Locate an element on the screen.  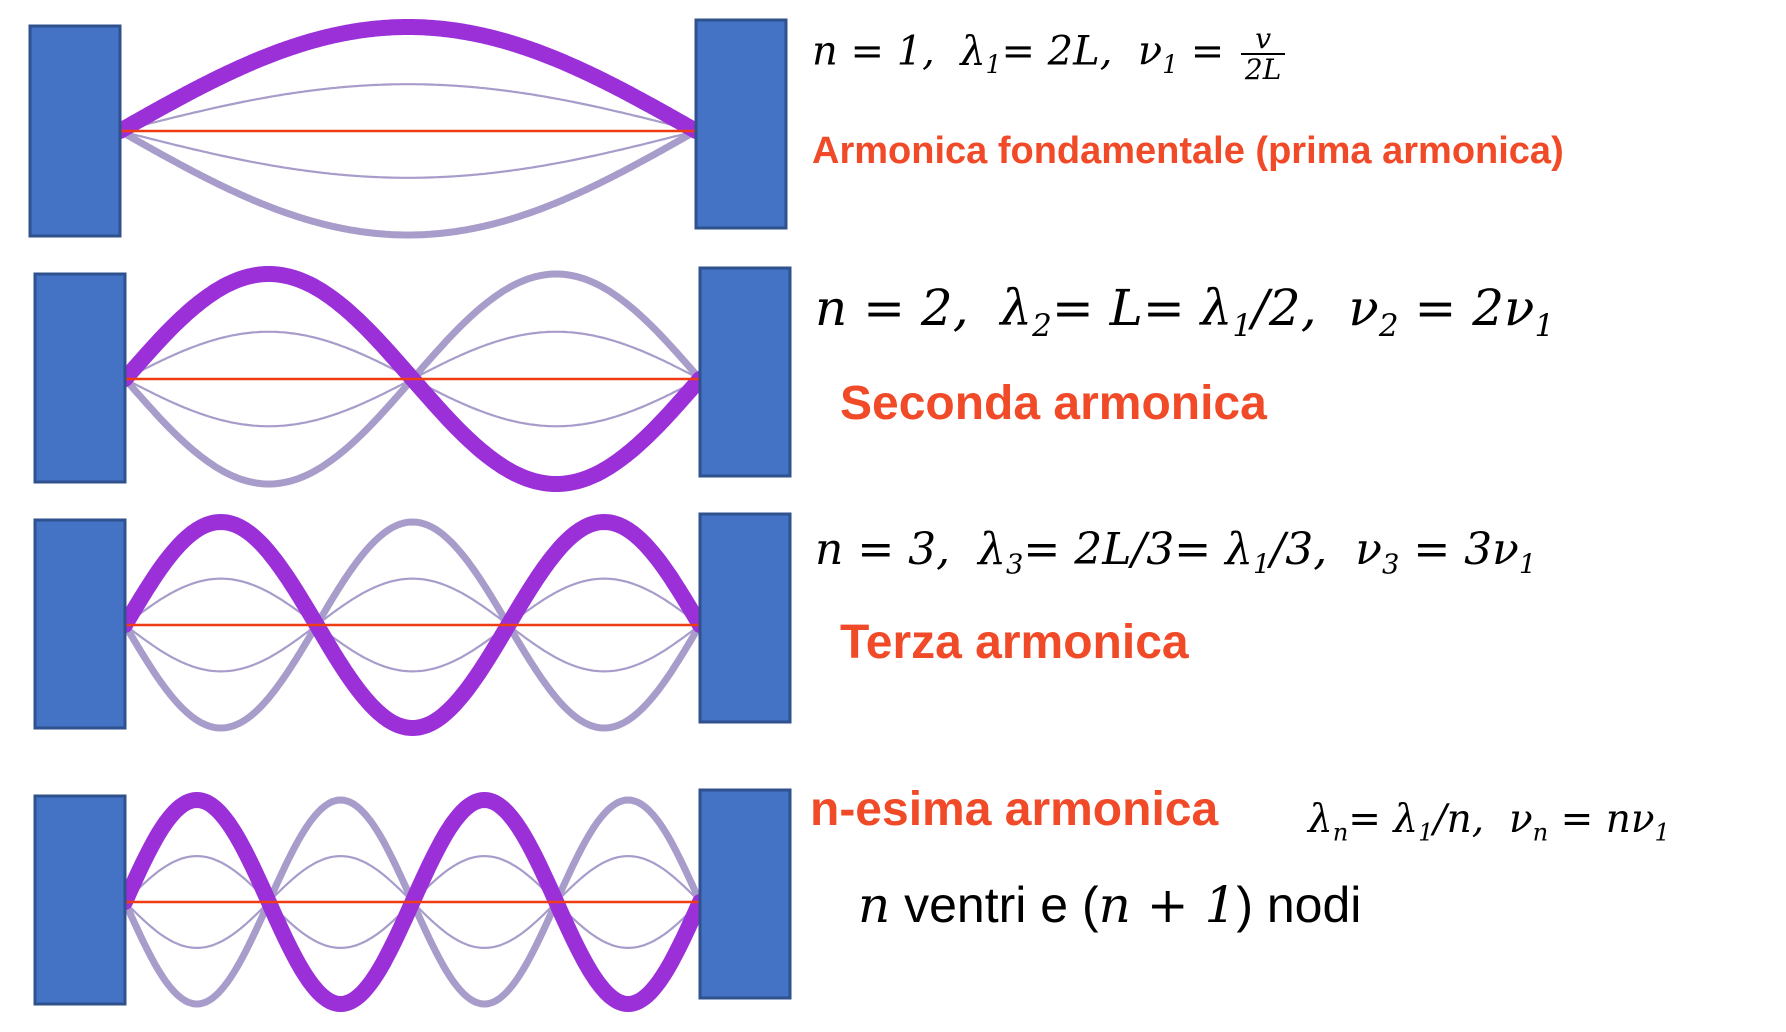
harmonic-3-equation: n = 3, λ3= 2L/3= λ1/3, ν3 = 3ν1 is located at coordinates (1176, 552).